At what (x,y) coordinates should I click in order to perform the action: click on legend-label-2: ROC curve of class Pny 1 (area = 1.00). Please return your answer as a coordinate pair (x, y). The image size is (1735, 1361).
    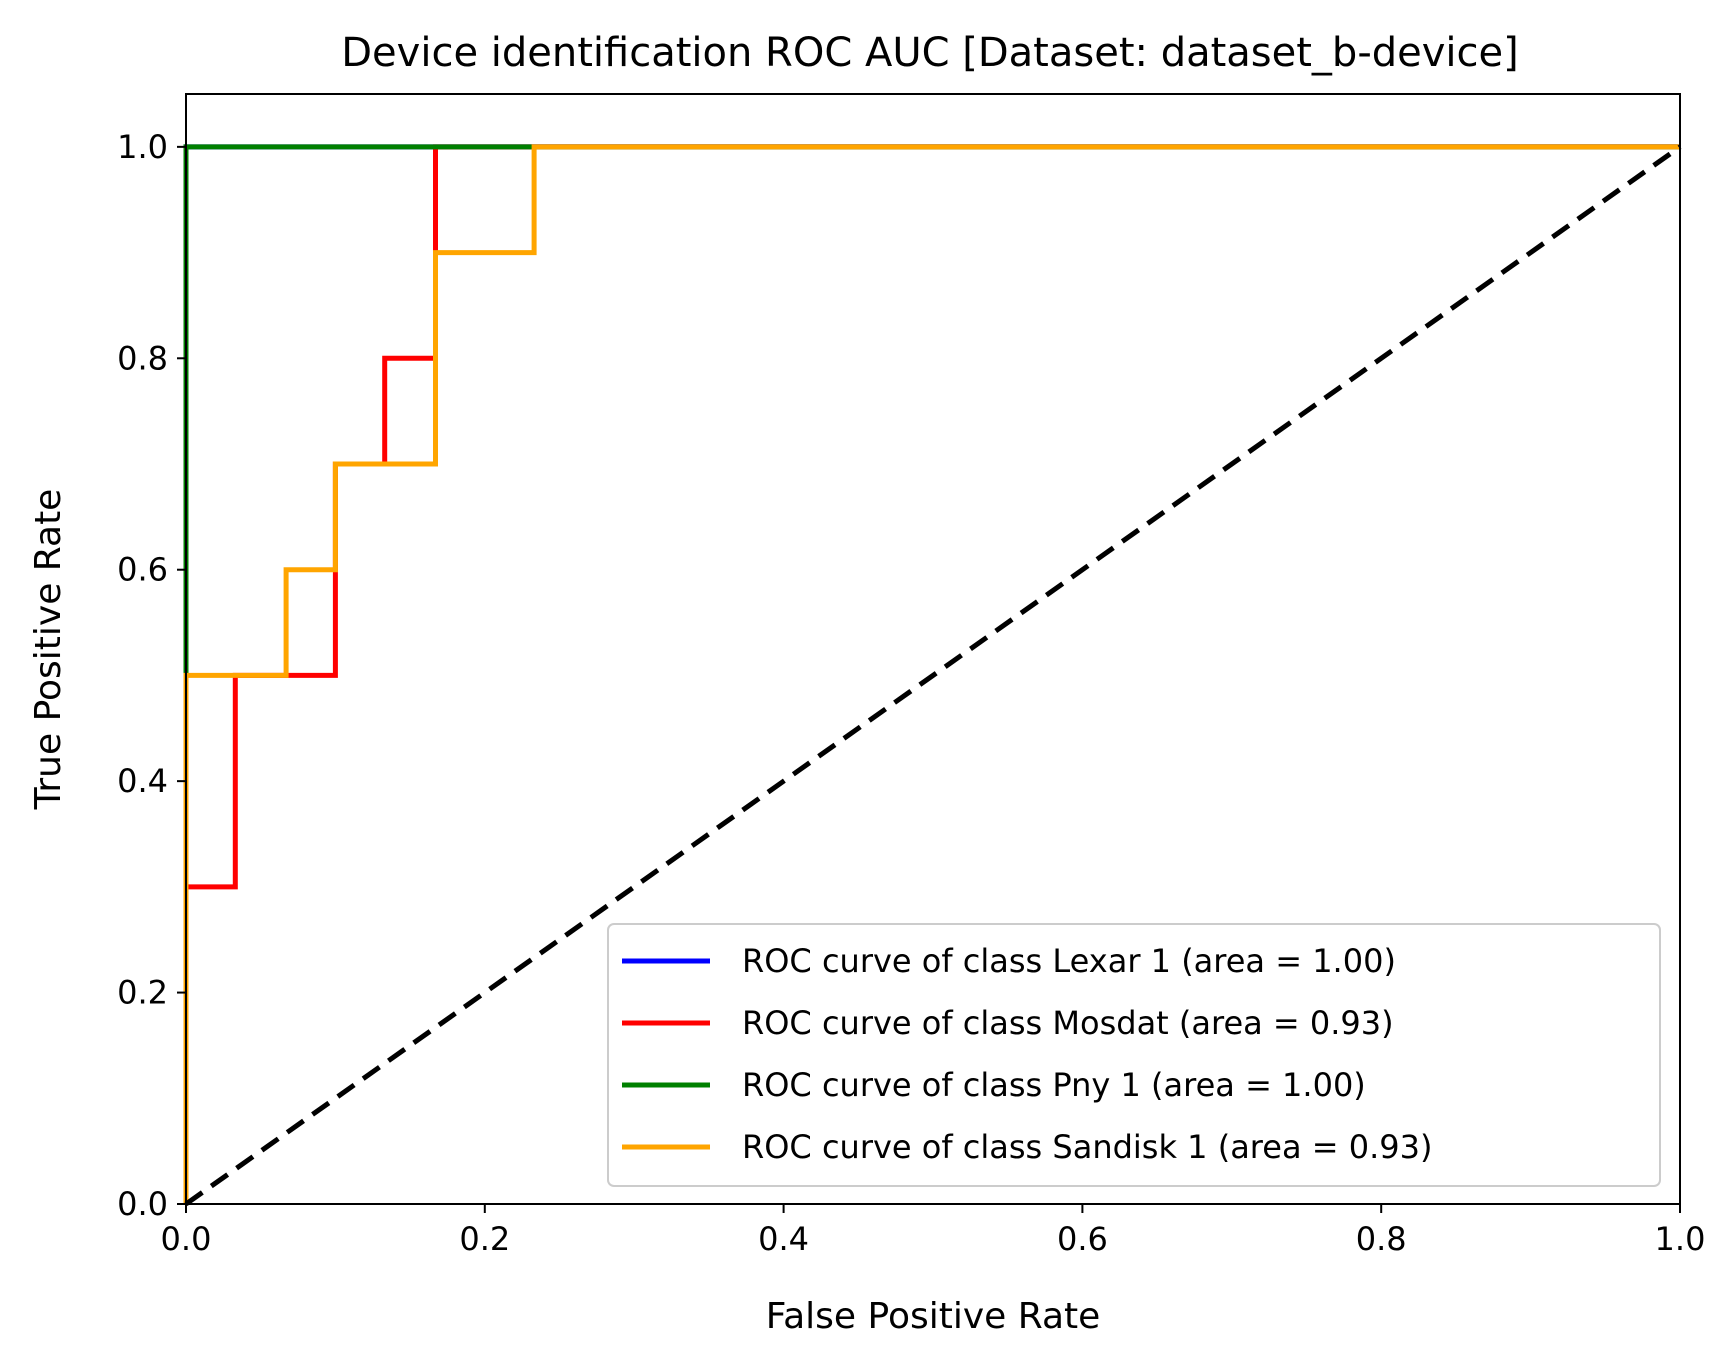
    Looking at the image, I should click on (1054, 1085).